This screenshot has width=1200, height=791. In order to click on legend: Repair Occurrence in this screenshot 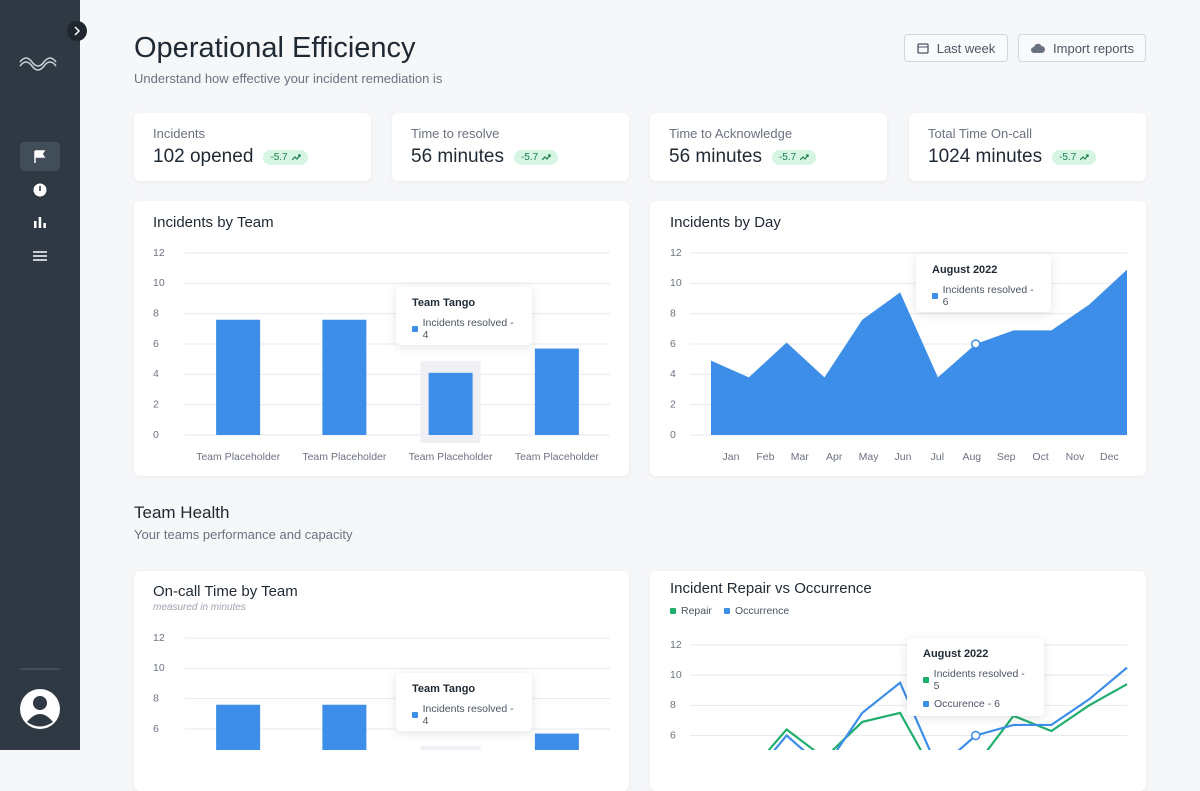, I will do `click(729, 611)`.